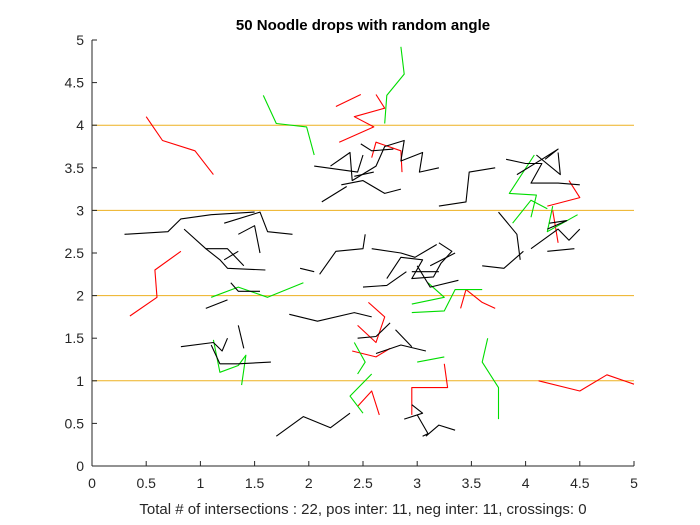 The width and height of the screenshot is (700, 525). What do you see at coordinates (363, 483) in the screenshot?
I see `x-tick-label: 2.5` at bounding box center [363, 483].